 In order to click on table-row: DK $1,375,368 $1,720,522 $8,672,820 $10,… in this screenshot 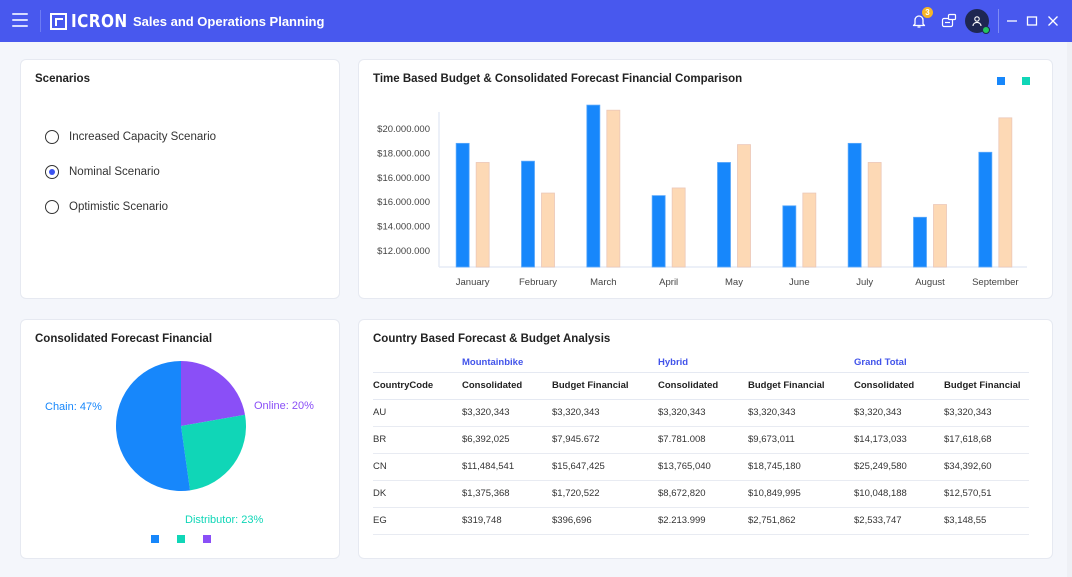, I will do `click(701, 494)`.